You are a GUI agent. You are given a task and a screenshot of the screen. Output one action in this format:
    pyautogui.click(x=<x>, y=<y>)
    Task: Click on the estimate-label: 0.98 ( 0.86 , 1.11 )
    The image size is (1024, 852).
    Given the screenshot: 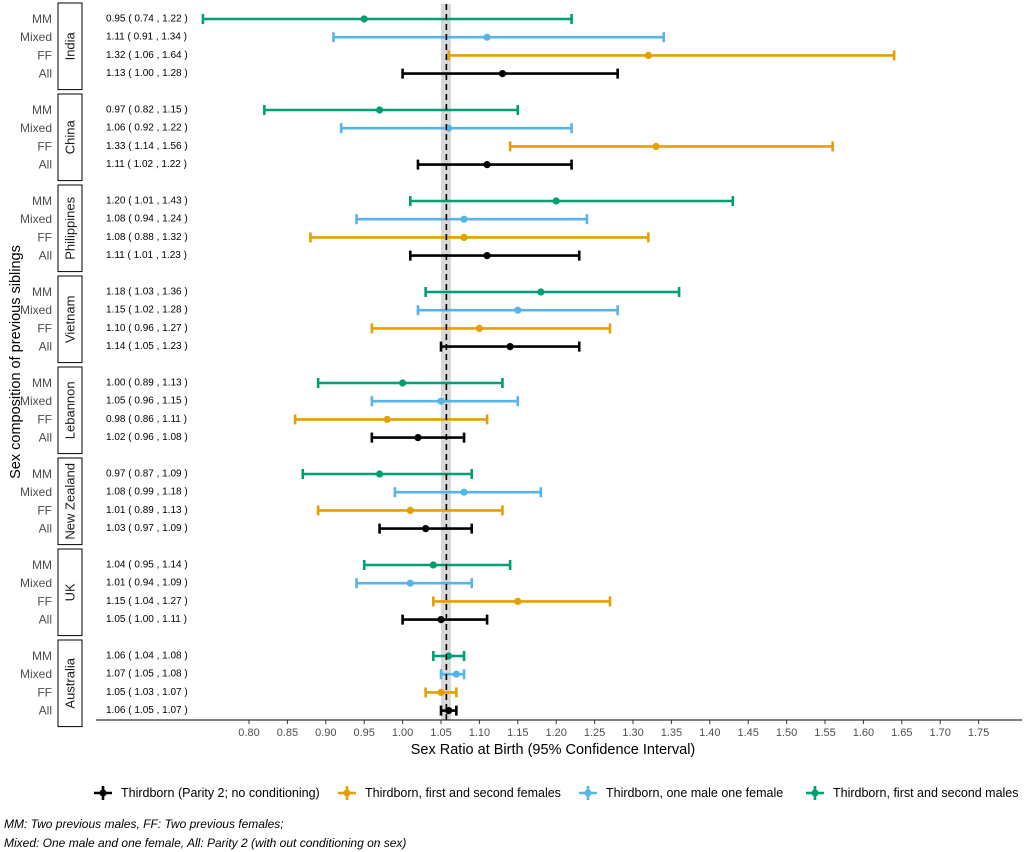 What is the action you would take?
    pyautogui.click(x=146, y=419)
    